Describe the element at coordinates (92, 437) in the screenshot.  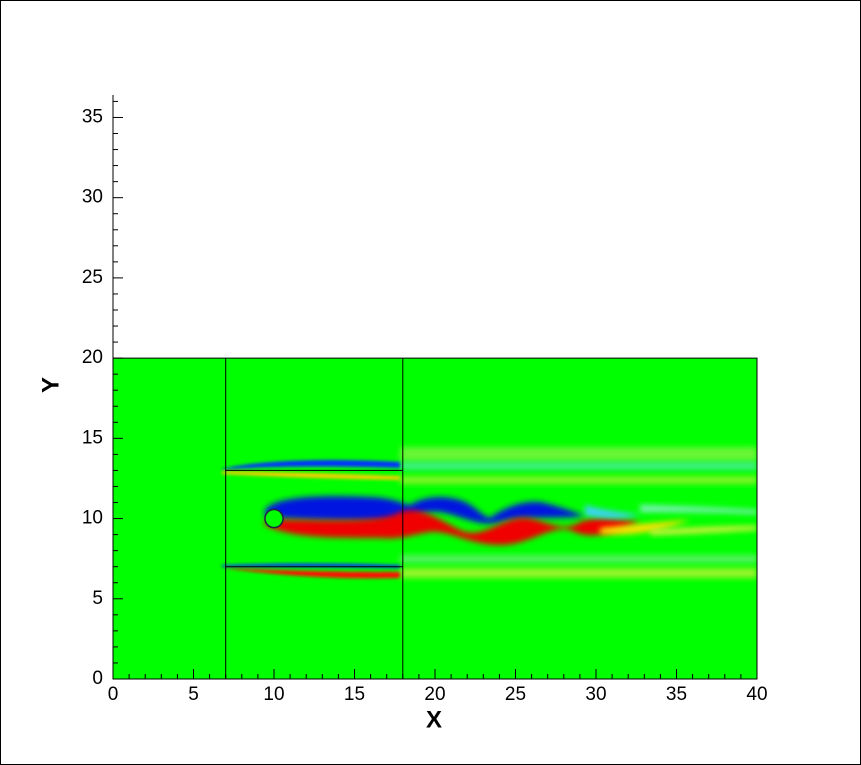
I see `y-tick-label: 15` at that location.